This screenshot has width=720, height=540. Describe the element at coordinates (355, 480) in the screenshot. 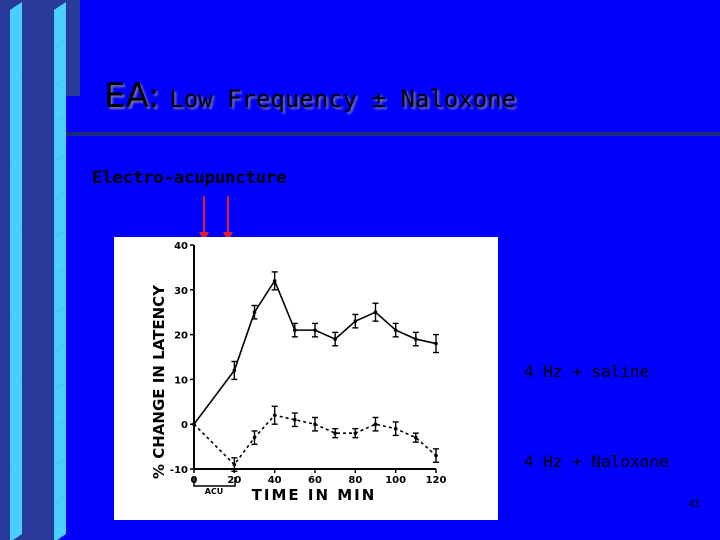

I see `x-tick-label: 80` at that location.